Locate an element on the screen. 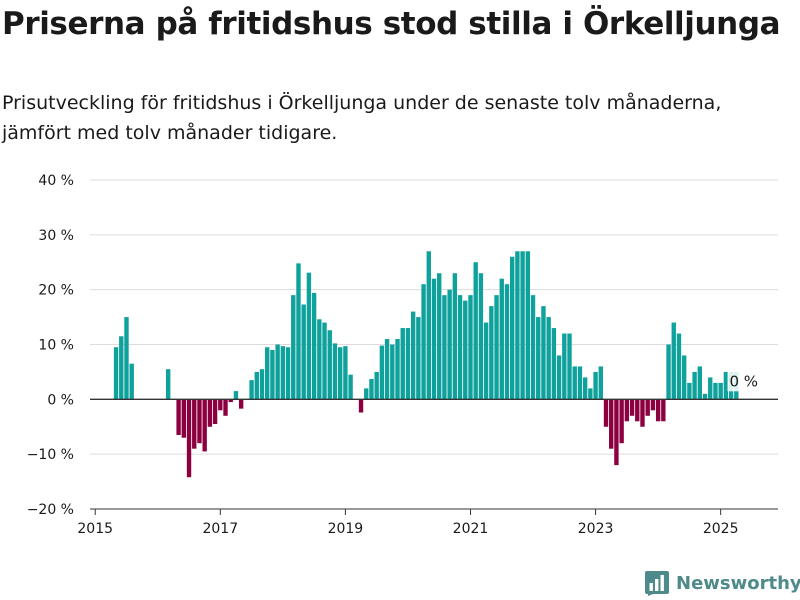 The width and height of the screenshot is (800, 600). y-tick-label: 40 % is located at coordinates (56, 181).